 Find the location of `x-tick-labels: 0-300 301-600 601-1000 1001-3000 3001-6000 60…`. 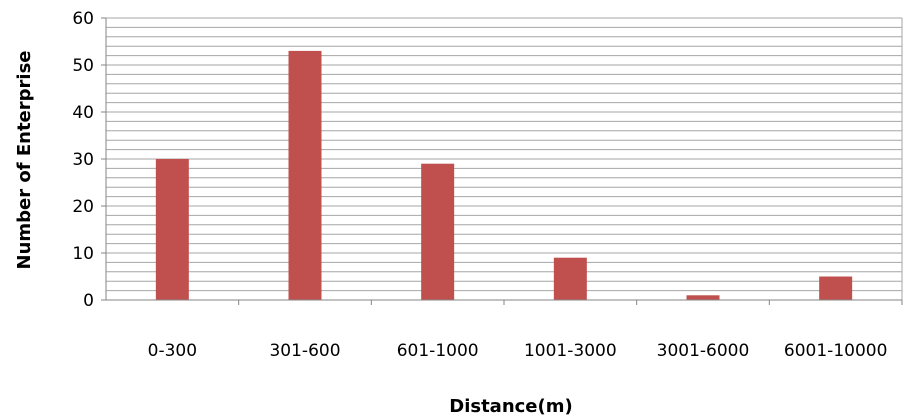

x-tick-labels: 0-300 301-600 601-1000 1001-3000 3001-6000 60… is located at coordinates (518, 351).